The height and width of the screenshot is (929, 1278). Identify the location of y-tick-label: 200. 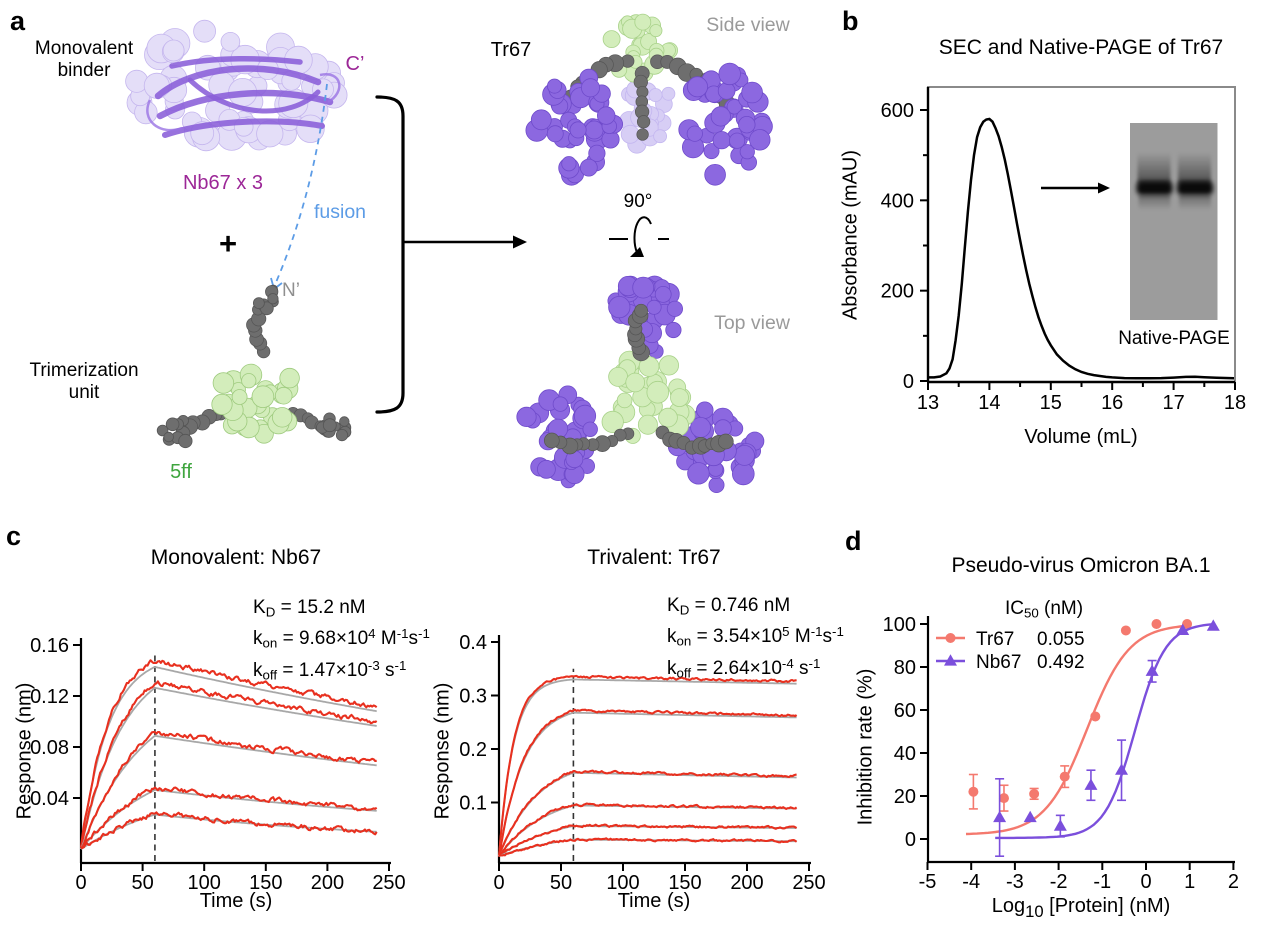
(897, 292).